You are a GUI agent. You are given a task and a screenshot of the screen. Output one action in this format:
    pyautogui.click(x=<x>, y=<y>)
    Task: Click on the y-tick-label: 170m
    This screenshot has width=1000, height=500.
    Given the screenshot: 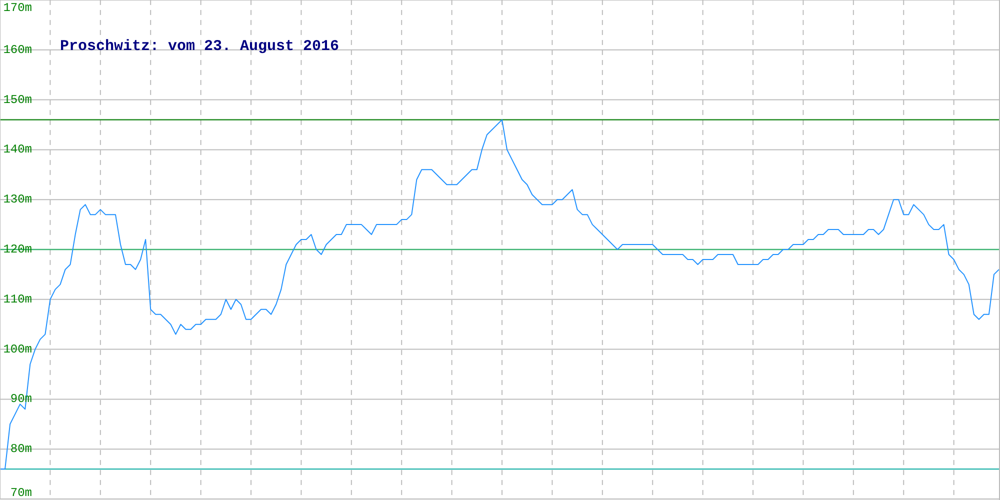 What is the action you would take?
    pyautogui.click(x=17, y=8)
    